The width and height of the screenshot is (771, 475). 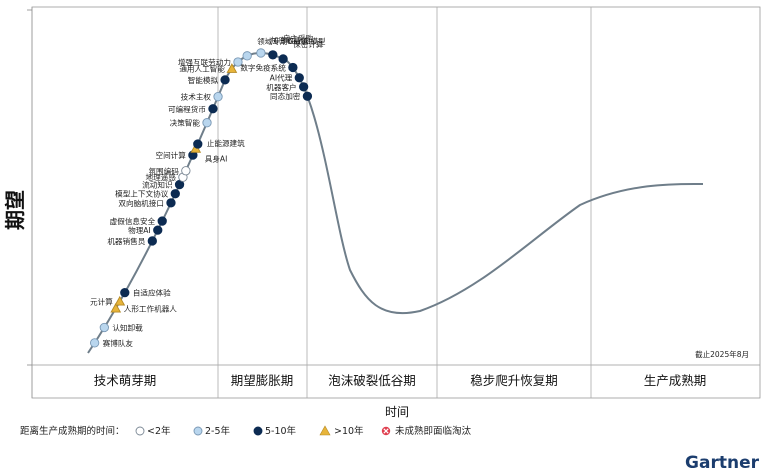 What do you see at coordinates (202, 69) in the screenshot?
I see `technology-label: 通用人工智能` at bounding box center [202, 69].